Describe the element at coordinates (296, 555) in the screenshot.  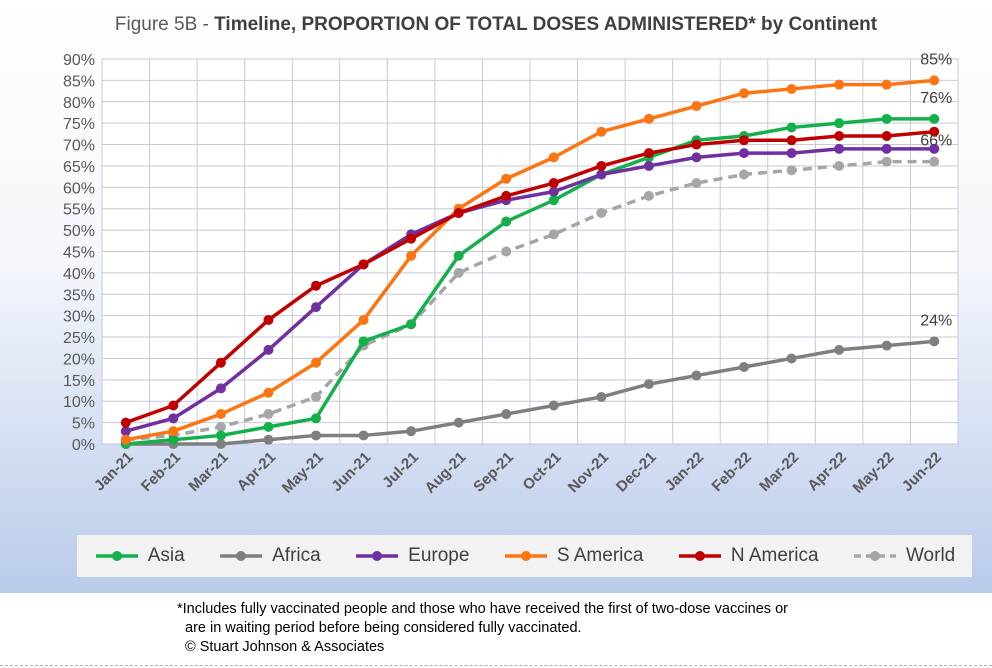
I see `legend-label-africa: Africa` at that location.